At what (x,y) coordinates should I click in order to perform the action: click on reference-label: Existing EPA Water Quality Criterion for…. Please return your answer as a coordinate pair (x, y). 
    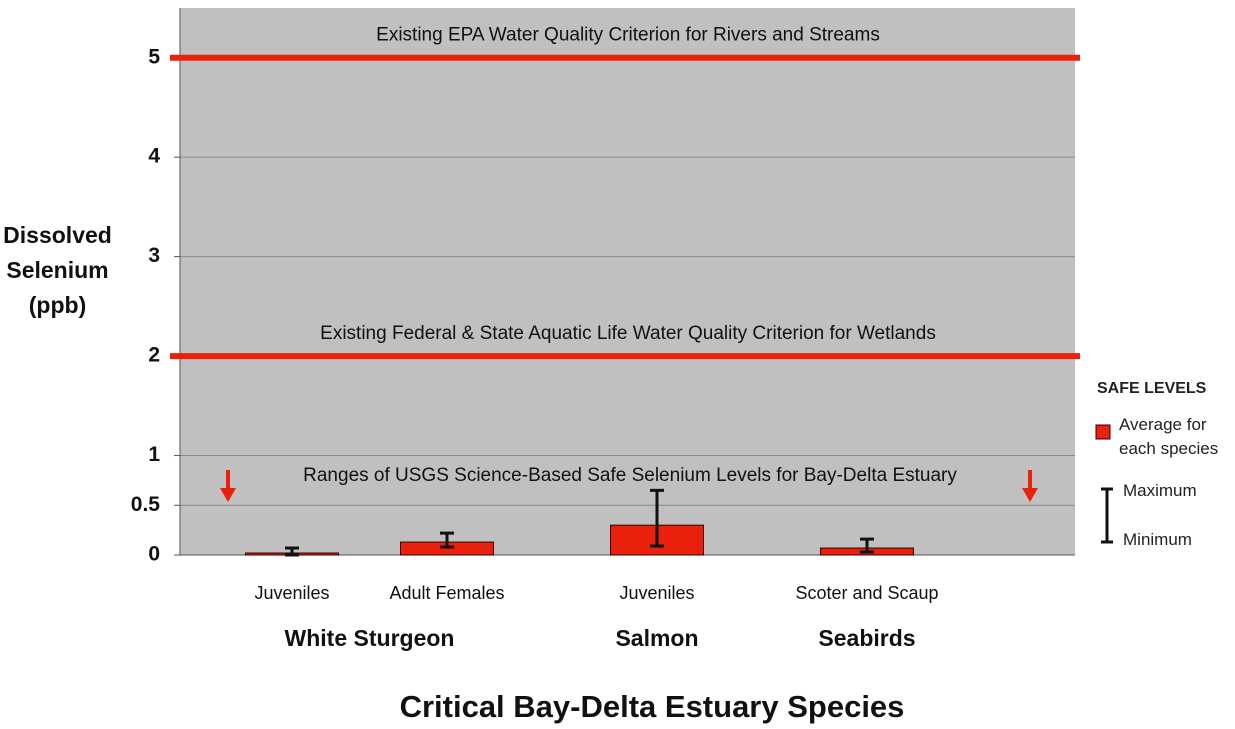
    Looking at the image, I should click on (628, 35).